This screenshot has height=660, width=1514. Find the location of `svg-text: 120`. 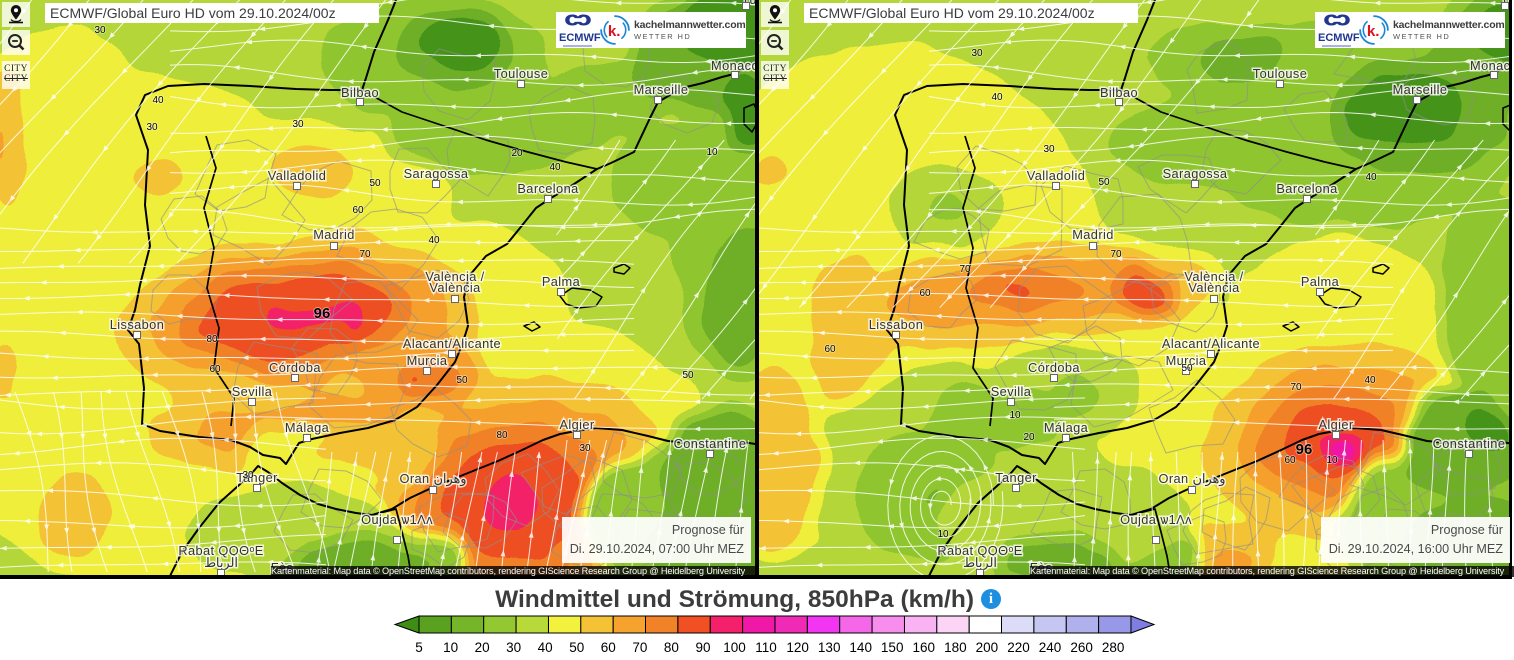

svg-text: 120 is located at coordinates (797, 647).